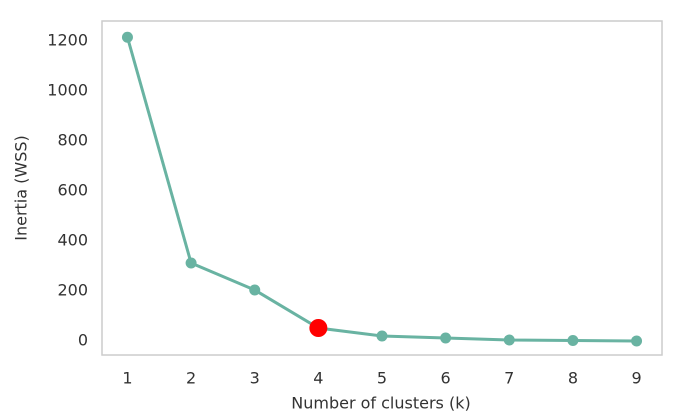 The width and height of the screenshot is (697, 418). What do you see at coordinates (72, 140) in the screenshot?
I see `y-tick-label: 800` at bounding box center [72, 140].